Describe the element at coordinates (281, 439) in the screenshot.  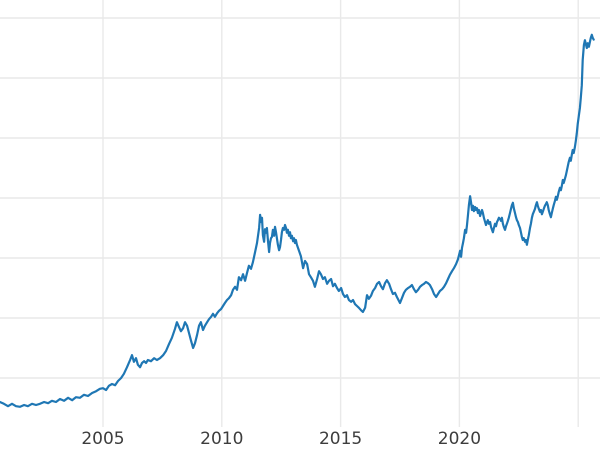
I see `x-axis-tick-labels: 2005 2010 2015 2020` at that location.